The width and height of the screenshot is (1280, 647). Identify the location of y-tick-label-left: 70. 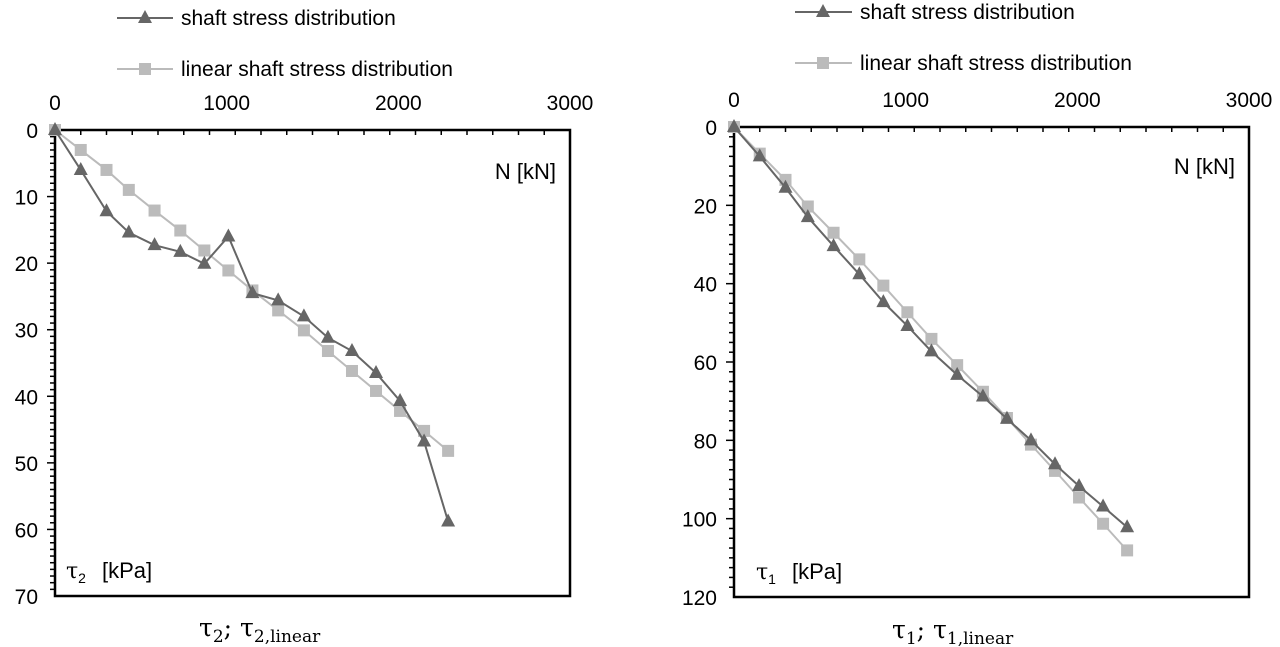
(26, 597).